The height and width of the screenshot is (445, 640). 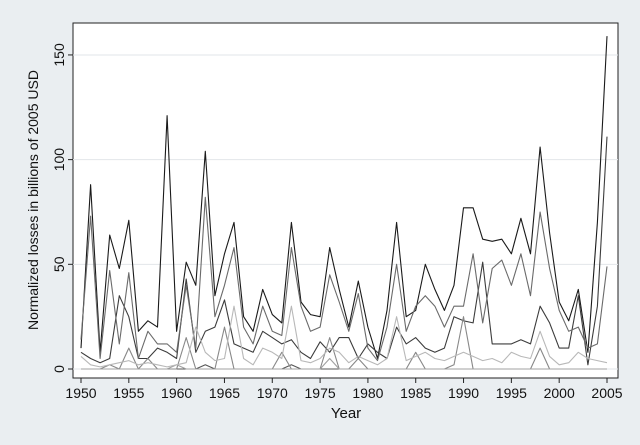 What do you see at coordinates (511, 393) in the screenshot?
I see `x-tick-label: 1995` at bounding box center [511, 393].